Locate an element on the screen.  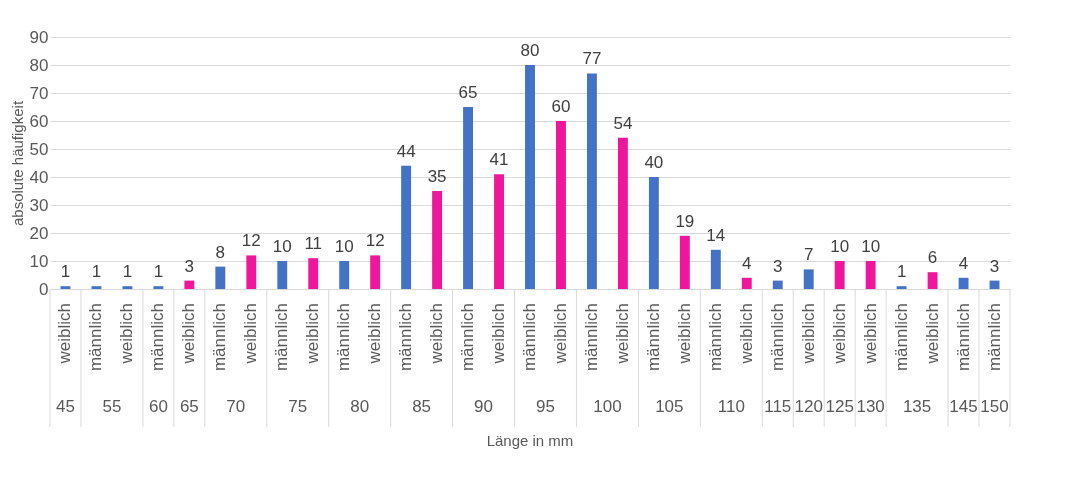
x-tick-label: 90 is located at coordinates (484, 406).